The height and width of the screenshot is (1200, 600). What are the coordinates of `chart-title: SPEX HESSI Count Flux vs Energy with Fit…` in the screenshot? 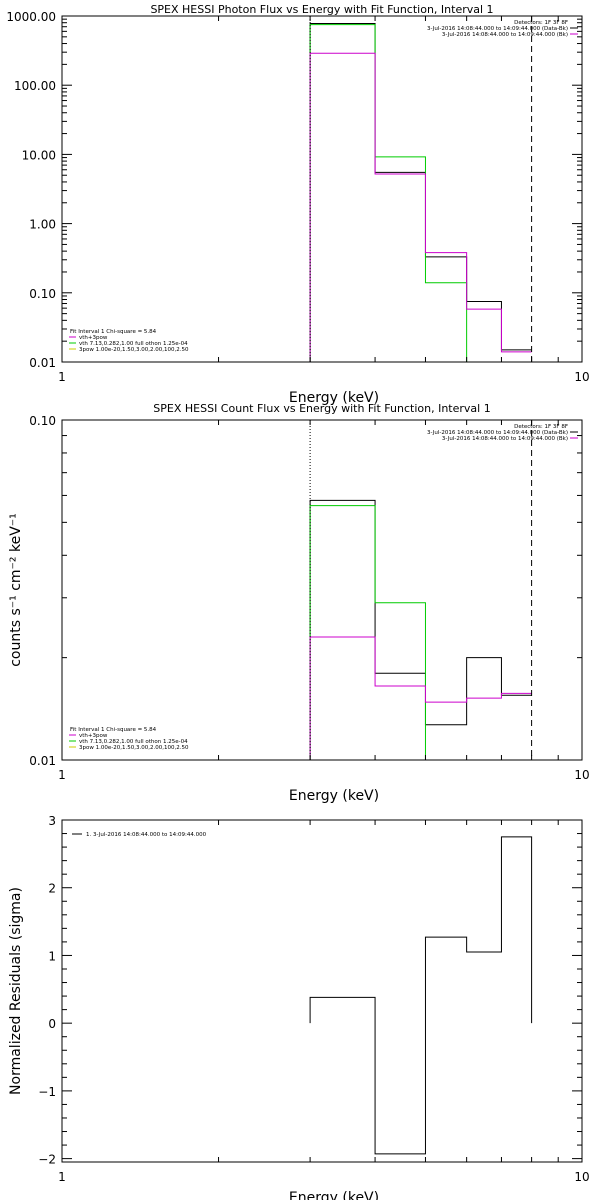 It's located at (321, 408).